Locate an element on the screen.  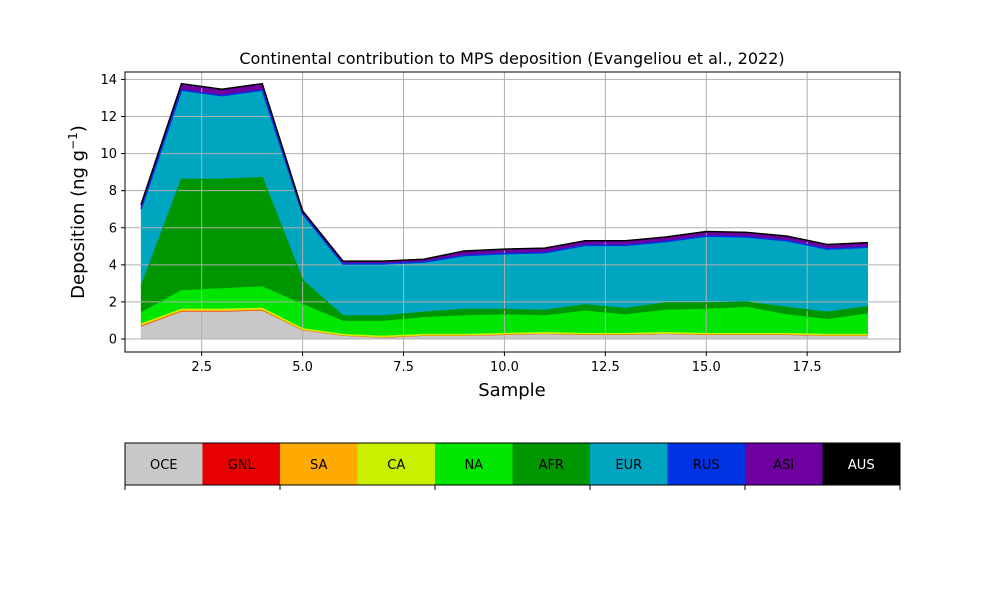
x-tick-label: 17.5 is located at coordinates (807, 367).